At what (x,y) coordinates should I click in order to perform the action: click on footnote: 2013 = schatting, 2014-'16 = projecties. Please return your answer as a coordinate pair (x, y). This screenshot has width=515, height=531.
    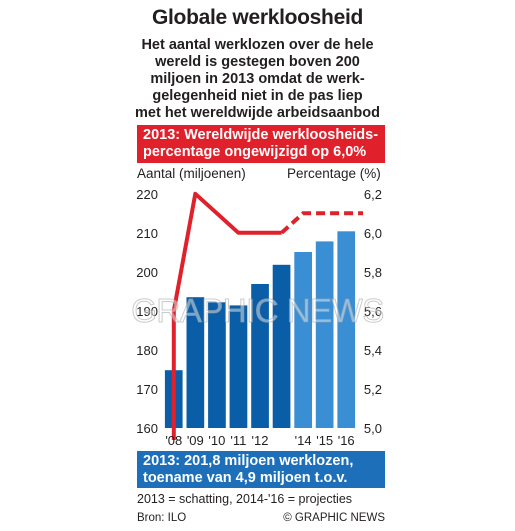
    Looking at the image, I should click on (245, 499).